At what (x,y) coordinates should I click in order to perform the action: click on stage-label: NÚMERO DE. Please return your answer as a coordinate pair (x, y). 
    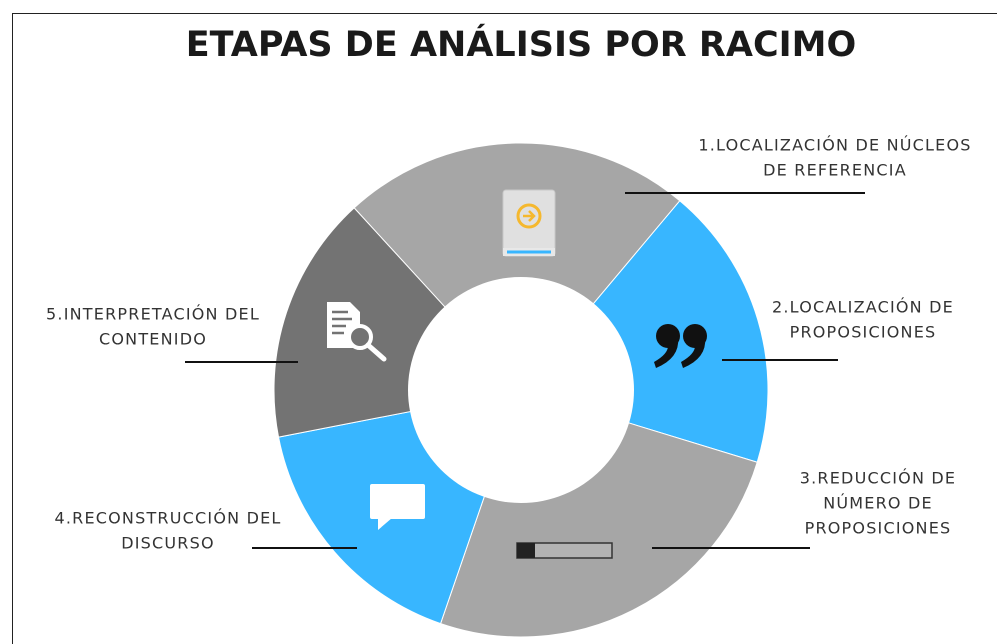
    Looking at the image, I should click on (878, 503).